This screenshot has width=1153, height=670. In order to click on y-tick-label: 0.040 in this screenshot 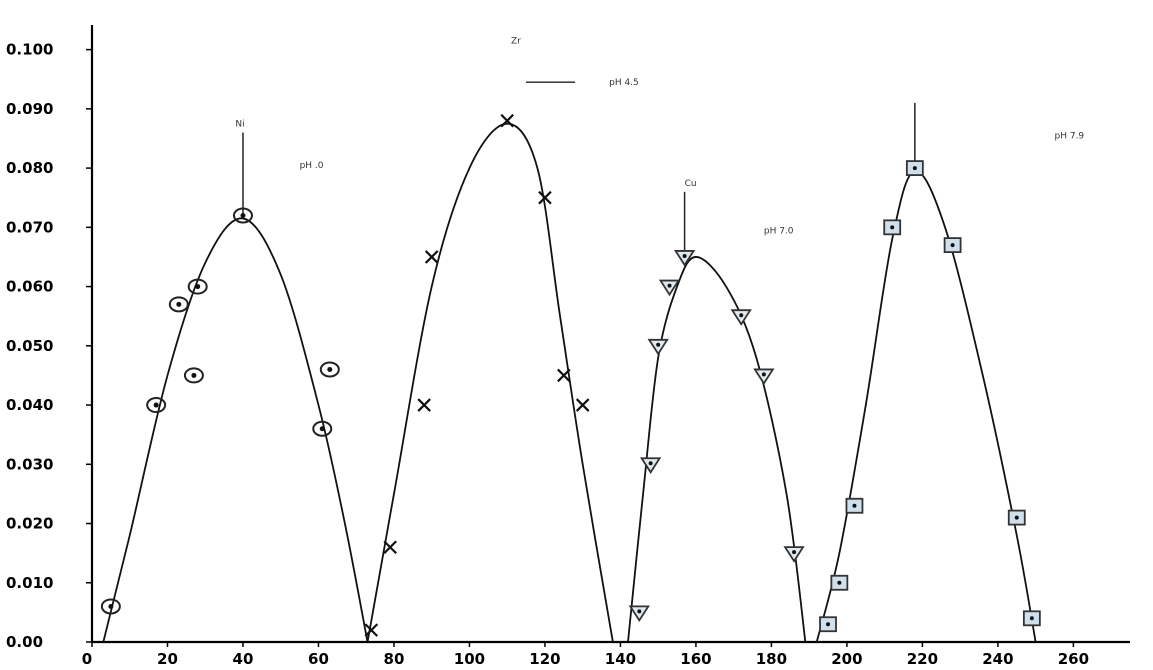, I will do `click(29, 405)`.